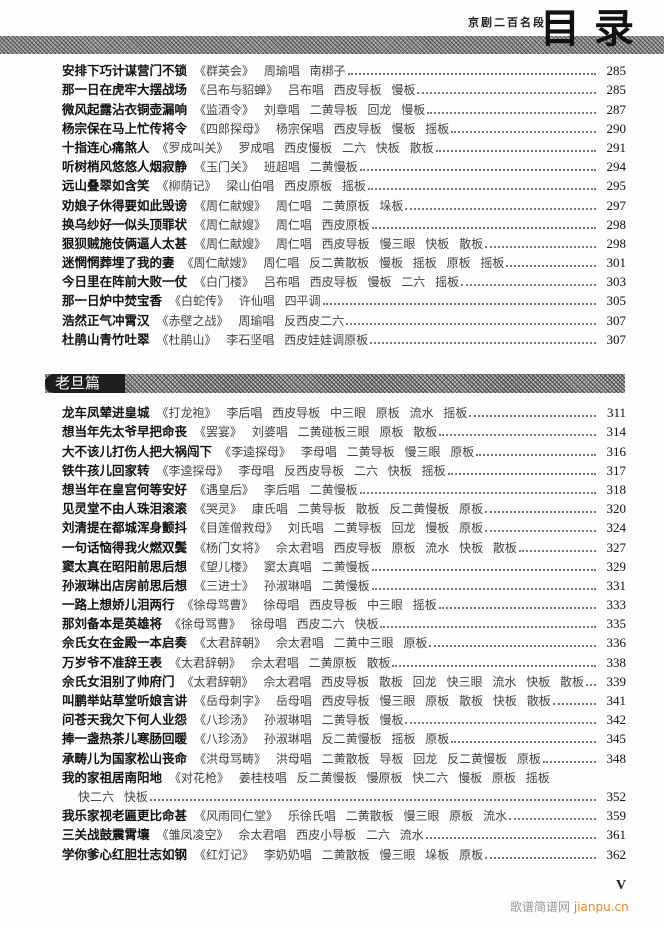 This screenshot has width=664, height=928. Describe the element at coordinates (344, 430) in the screenshot. I see `toc-entry: 想当年先太爷早把命丧 《罢宴》 刘婆唱 二黄碰板三眼 原板 散板 314` at that location.